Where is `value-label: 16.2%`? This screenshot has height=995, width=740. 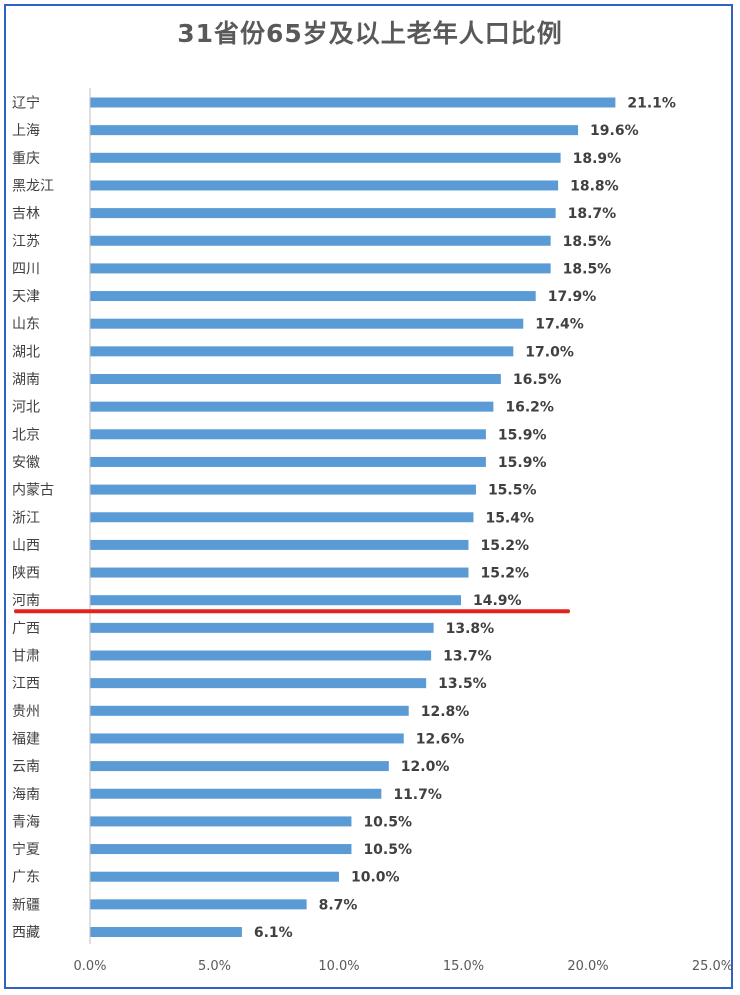
value-label: 16.2% is located at coordinates (529, 408).